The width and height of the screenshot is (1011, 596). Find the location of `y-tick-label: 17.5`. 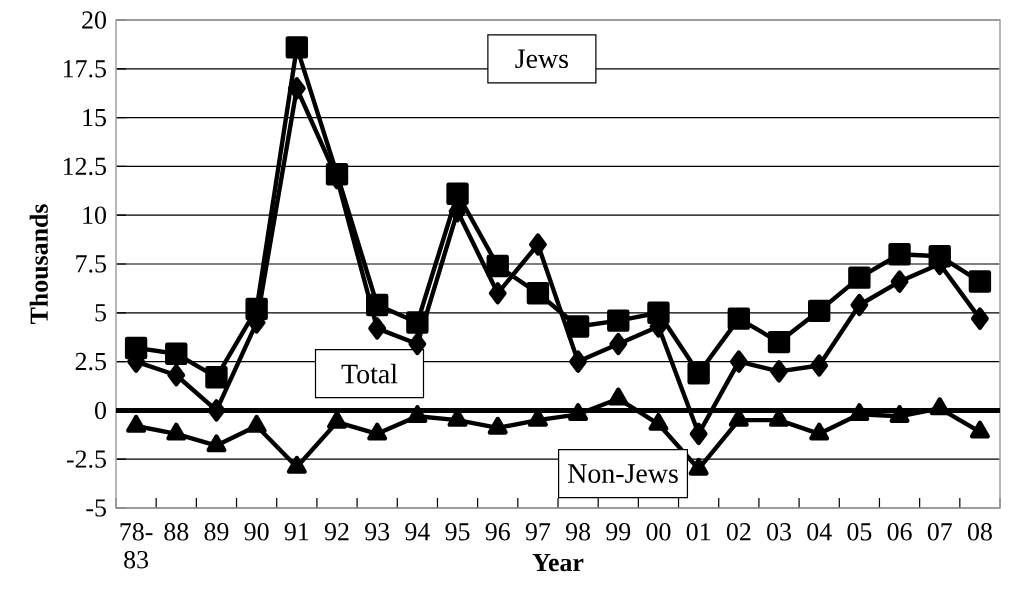

y-tick-label: 17.5 is located at coordinates (84, 69).